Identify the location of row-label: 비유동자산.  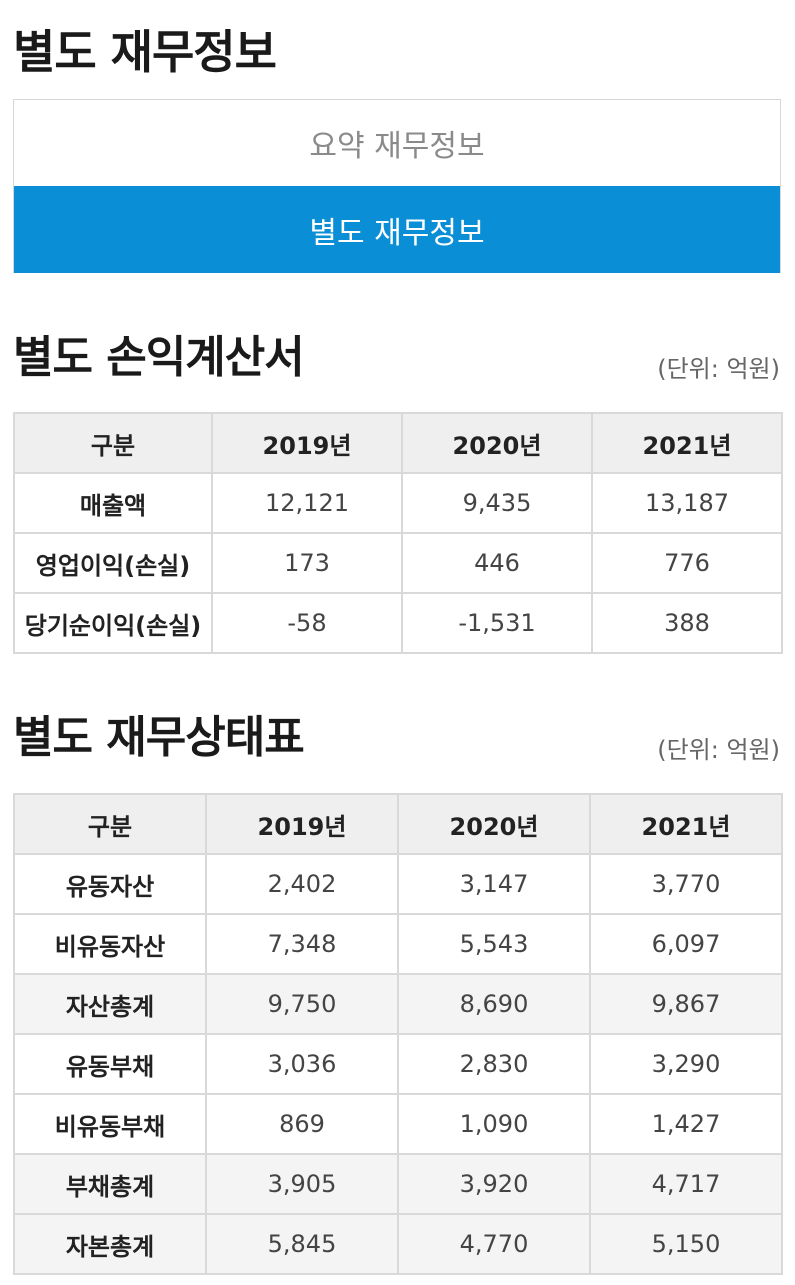
(110, 944).